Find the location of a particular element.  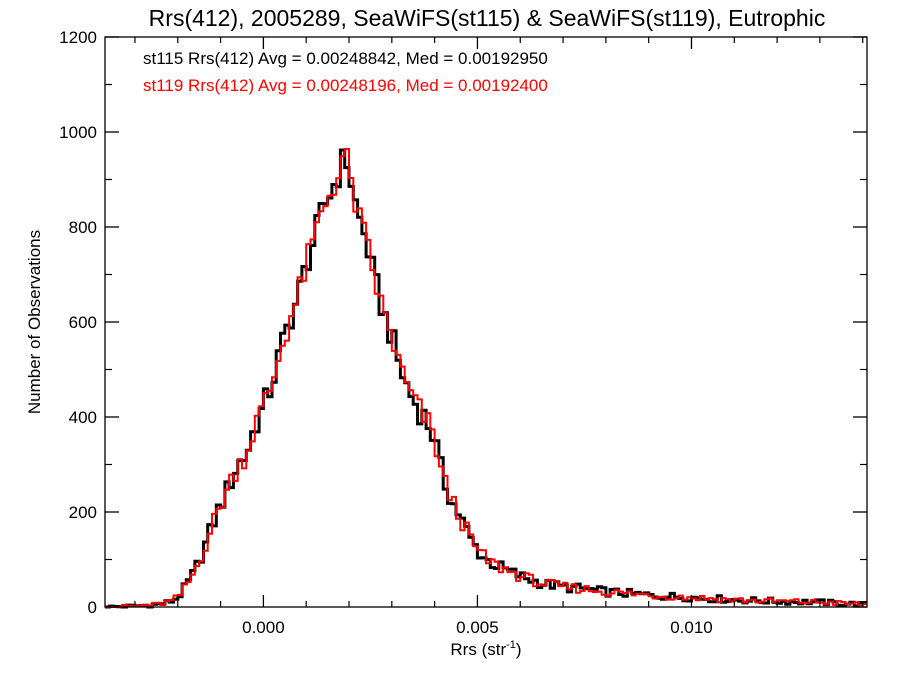

x-tick-label: 0.005 is located at coordinates (477, 627).